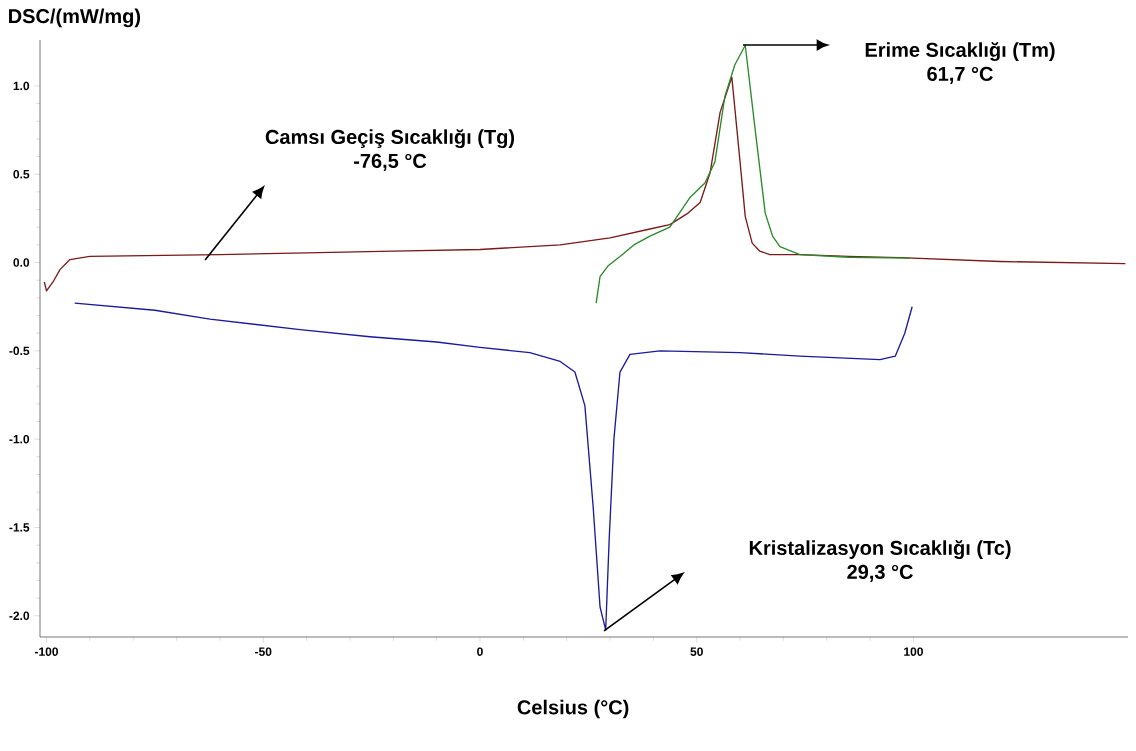 The width and height of the screenshot is (1136, 751). I want to click on x-axis-title: Celsius (°C), so click(573, 709).